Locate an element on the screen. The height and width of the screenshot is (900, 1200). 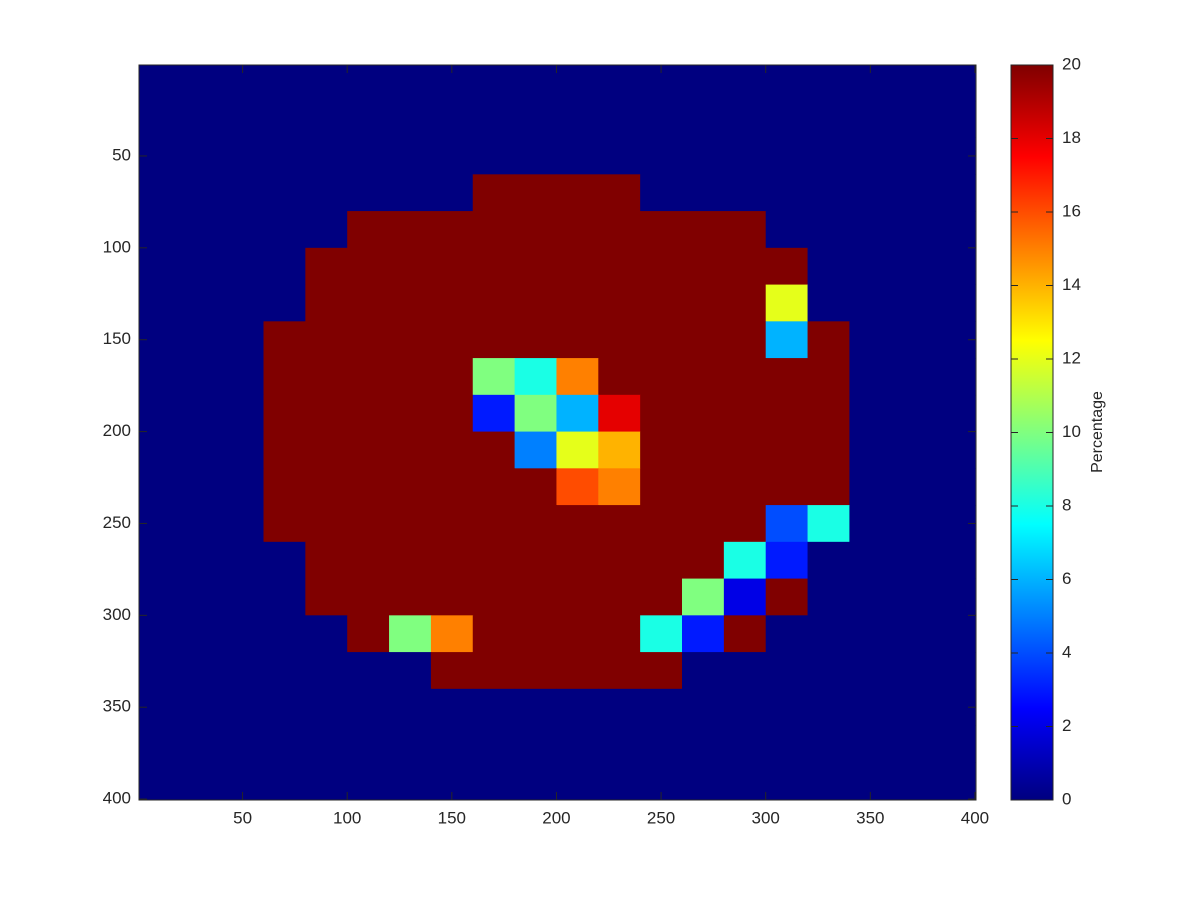
x-tick-label: 100 is located at coordinates (347, 817).